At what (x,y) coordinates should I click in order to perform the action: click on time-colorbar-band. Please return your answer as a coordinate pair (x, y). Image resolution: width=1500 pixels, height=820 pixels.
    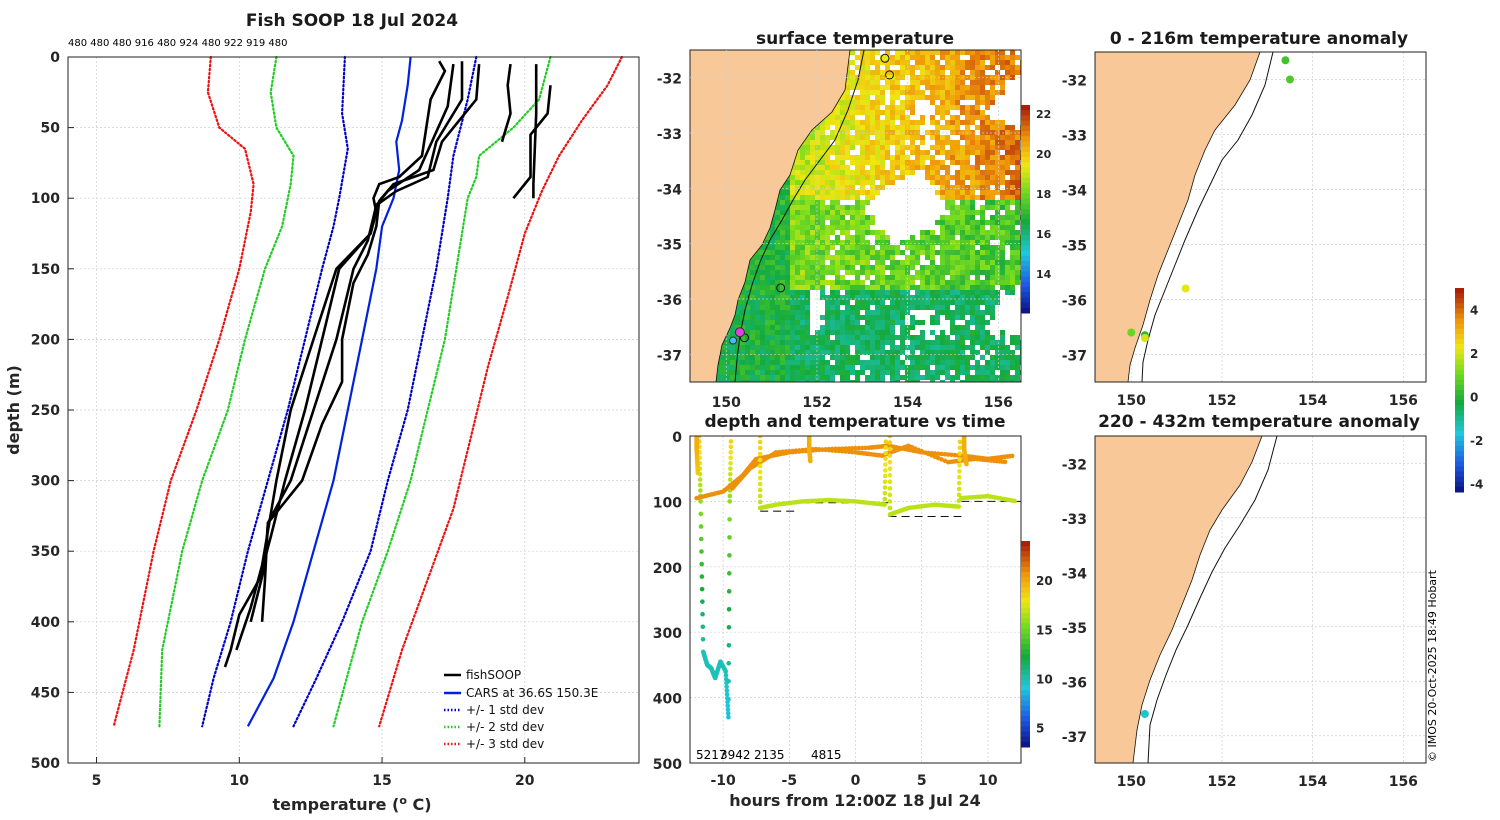
    Looking at the image, I should click on (1025, 600).